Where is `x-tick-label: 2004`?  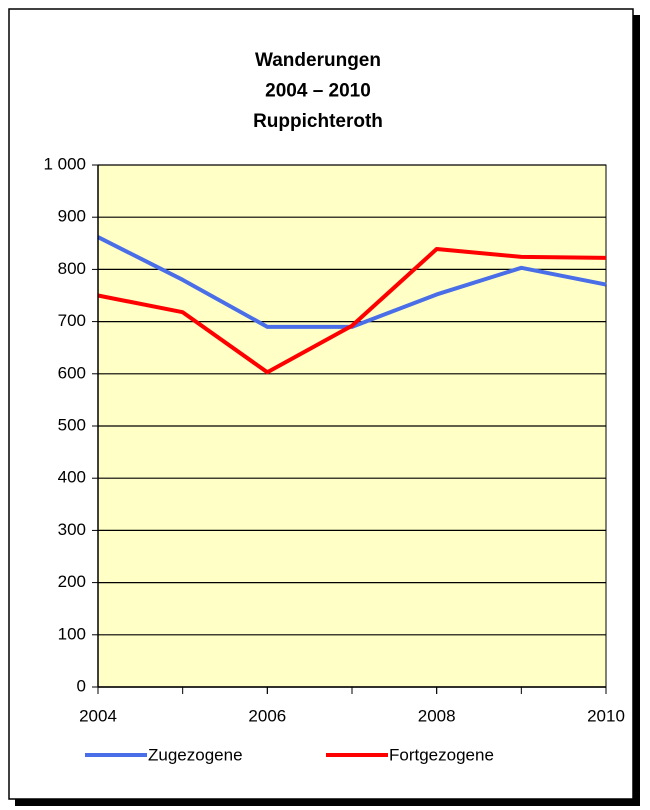
x-tick-label: 2004 is located at coordinates (98, 715).